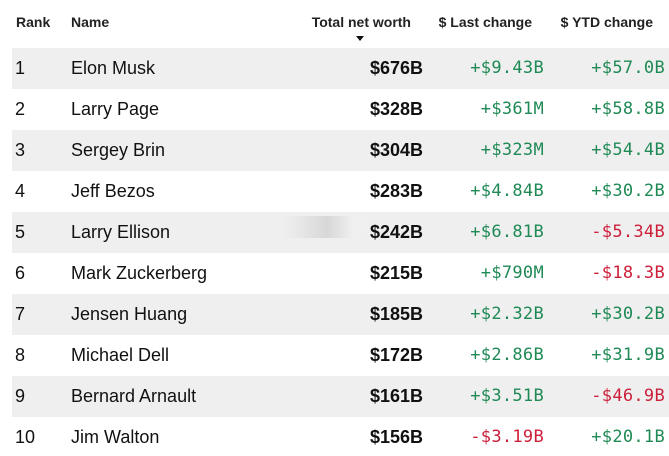 The image size is (669, 456). Describe the element at coordinates (90, 22) in the screenshot. I see `column-header-name: Name` at that location.